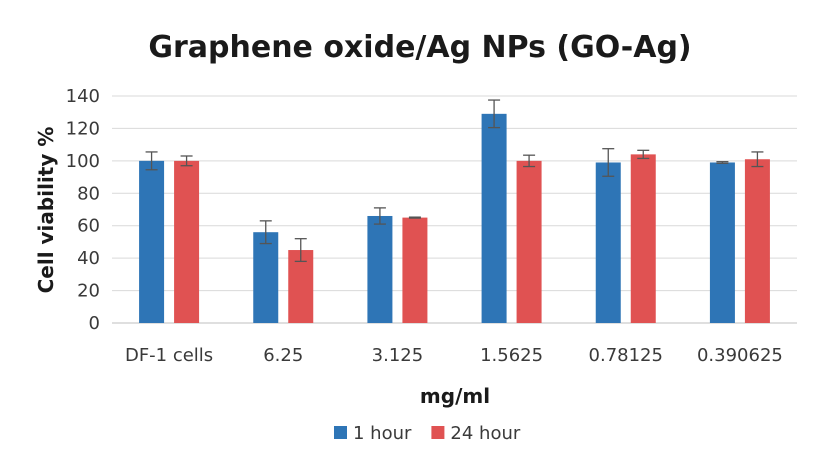  What do you see at coordinates (88, 226) in the screenshot?
I see `y-tick-label: 60` at bounding box center [88, 226].